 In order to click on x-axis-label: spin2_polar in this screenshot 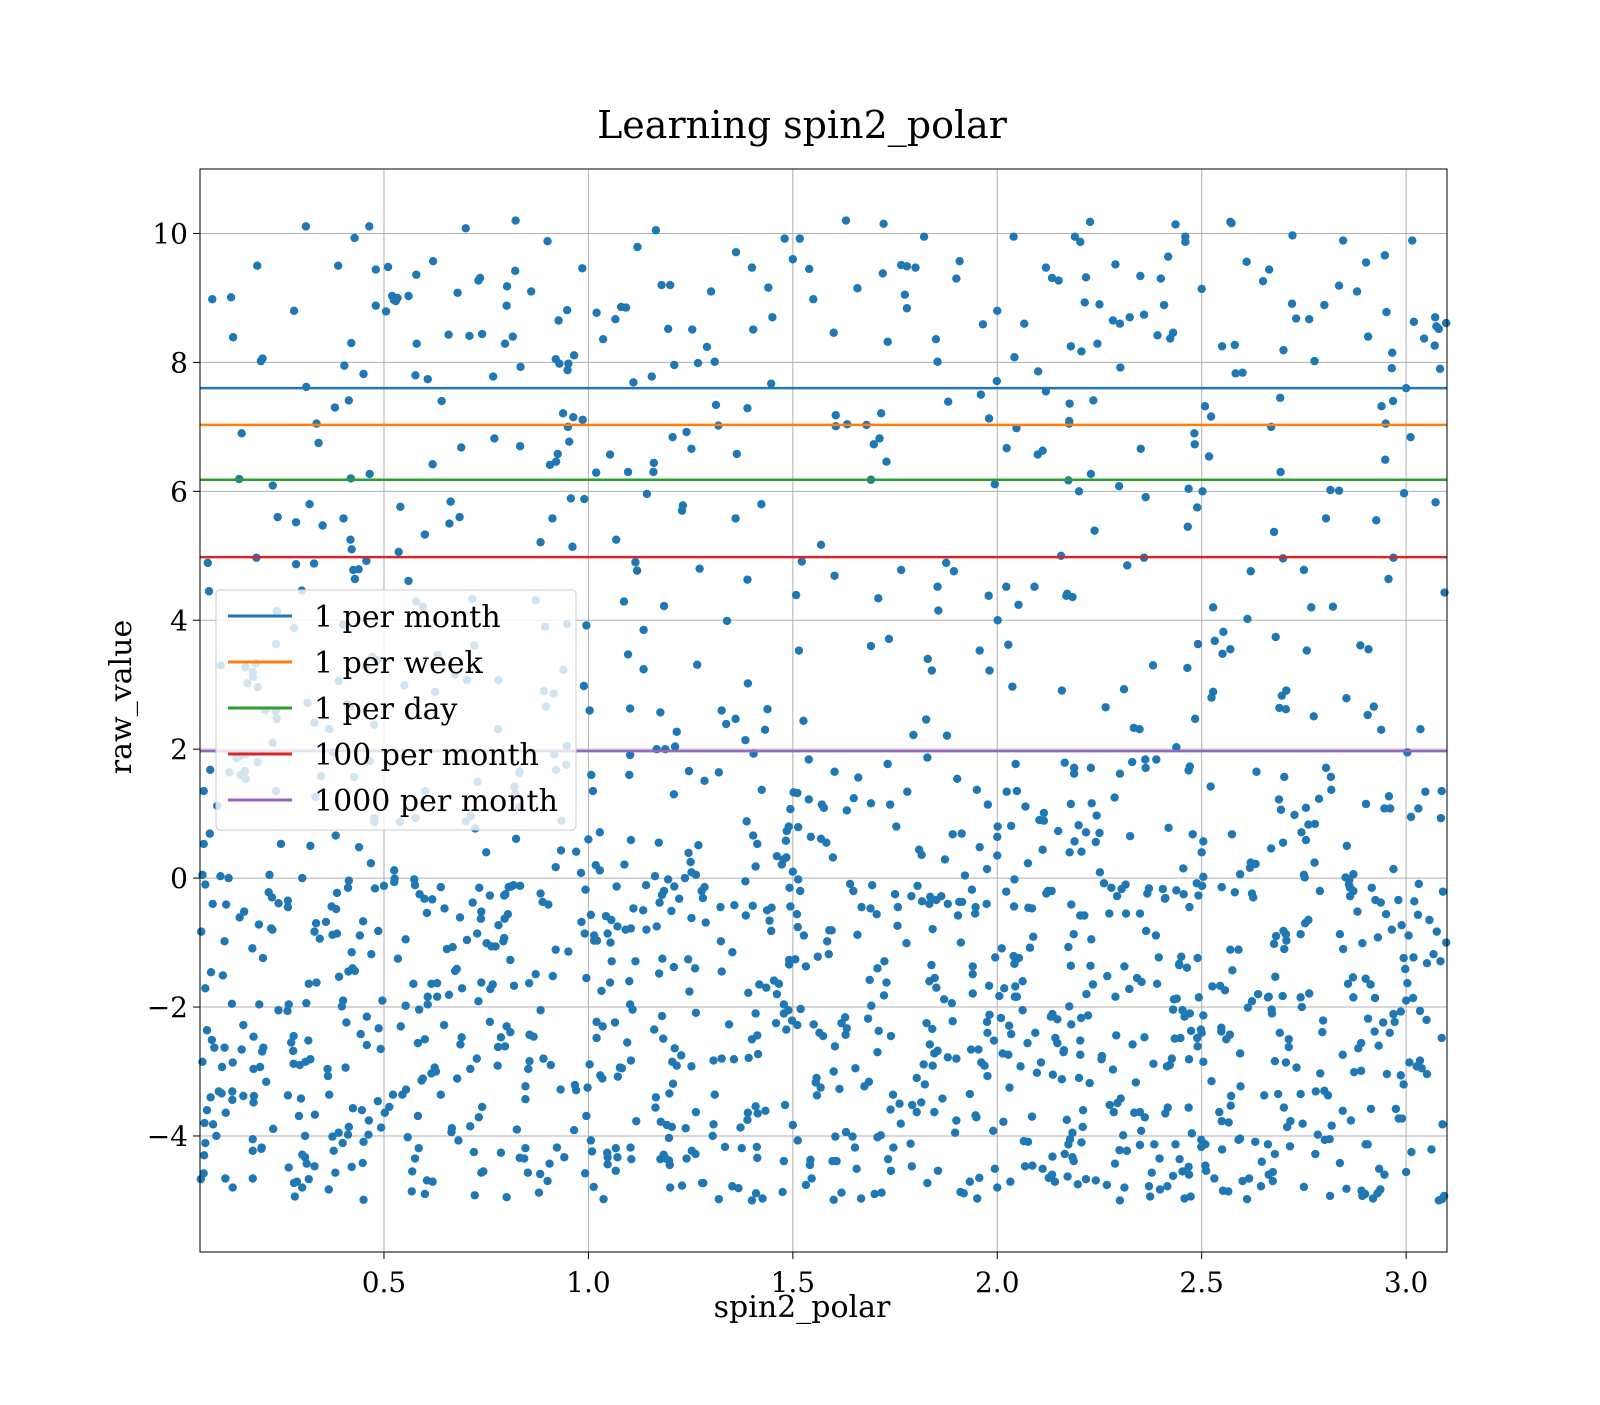, I will do `click(802, 1307)`.